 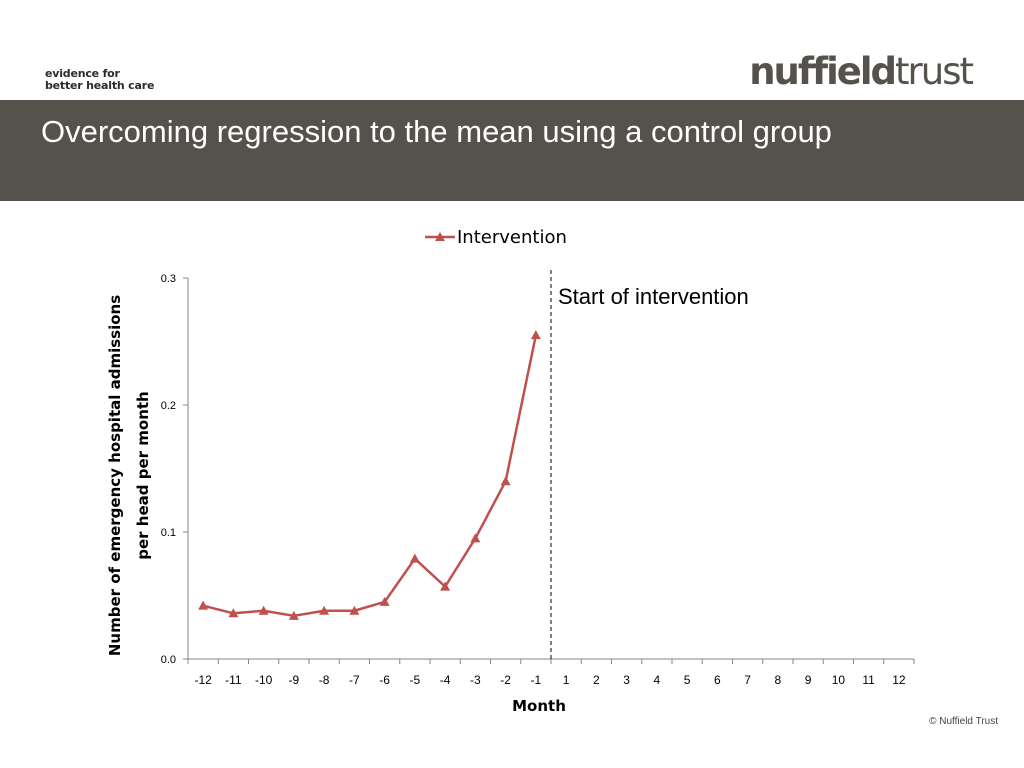 I want to click on x-tick-label: 3, so click(x=626, y=680).